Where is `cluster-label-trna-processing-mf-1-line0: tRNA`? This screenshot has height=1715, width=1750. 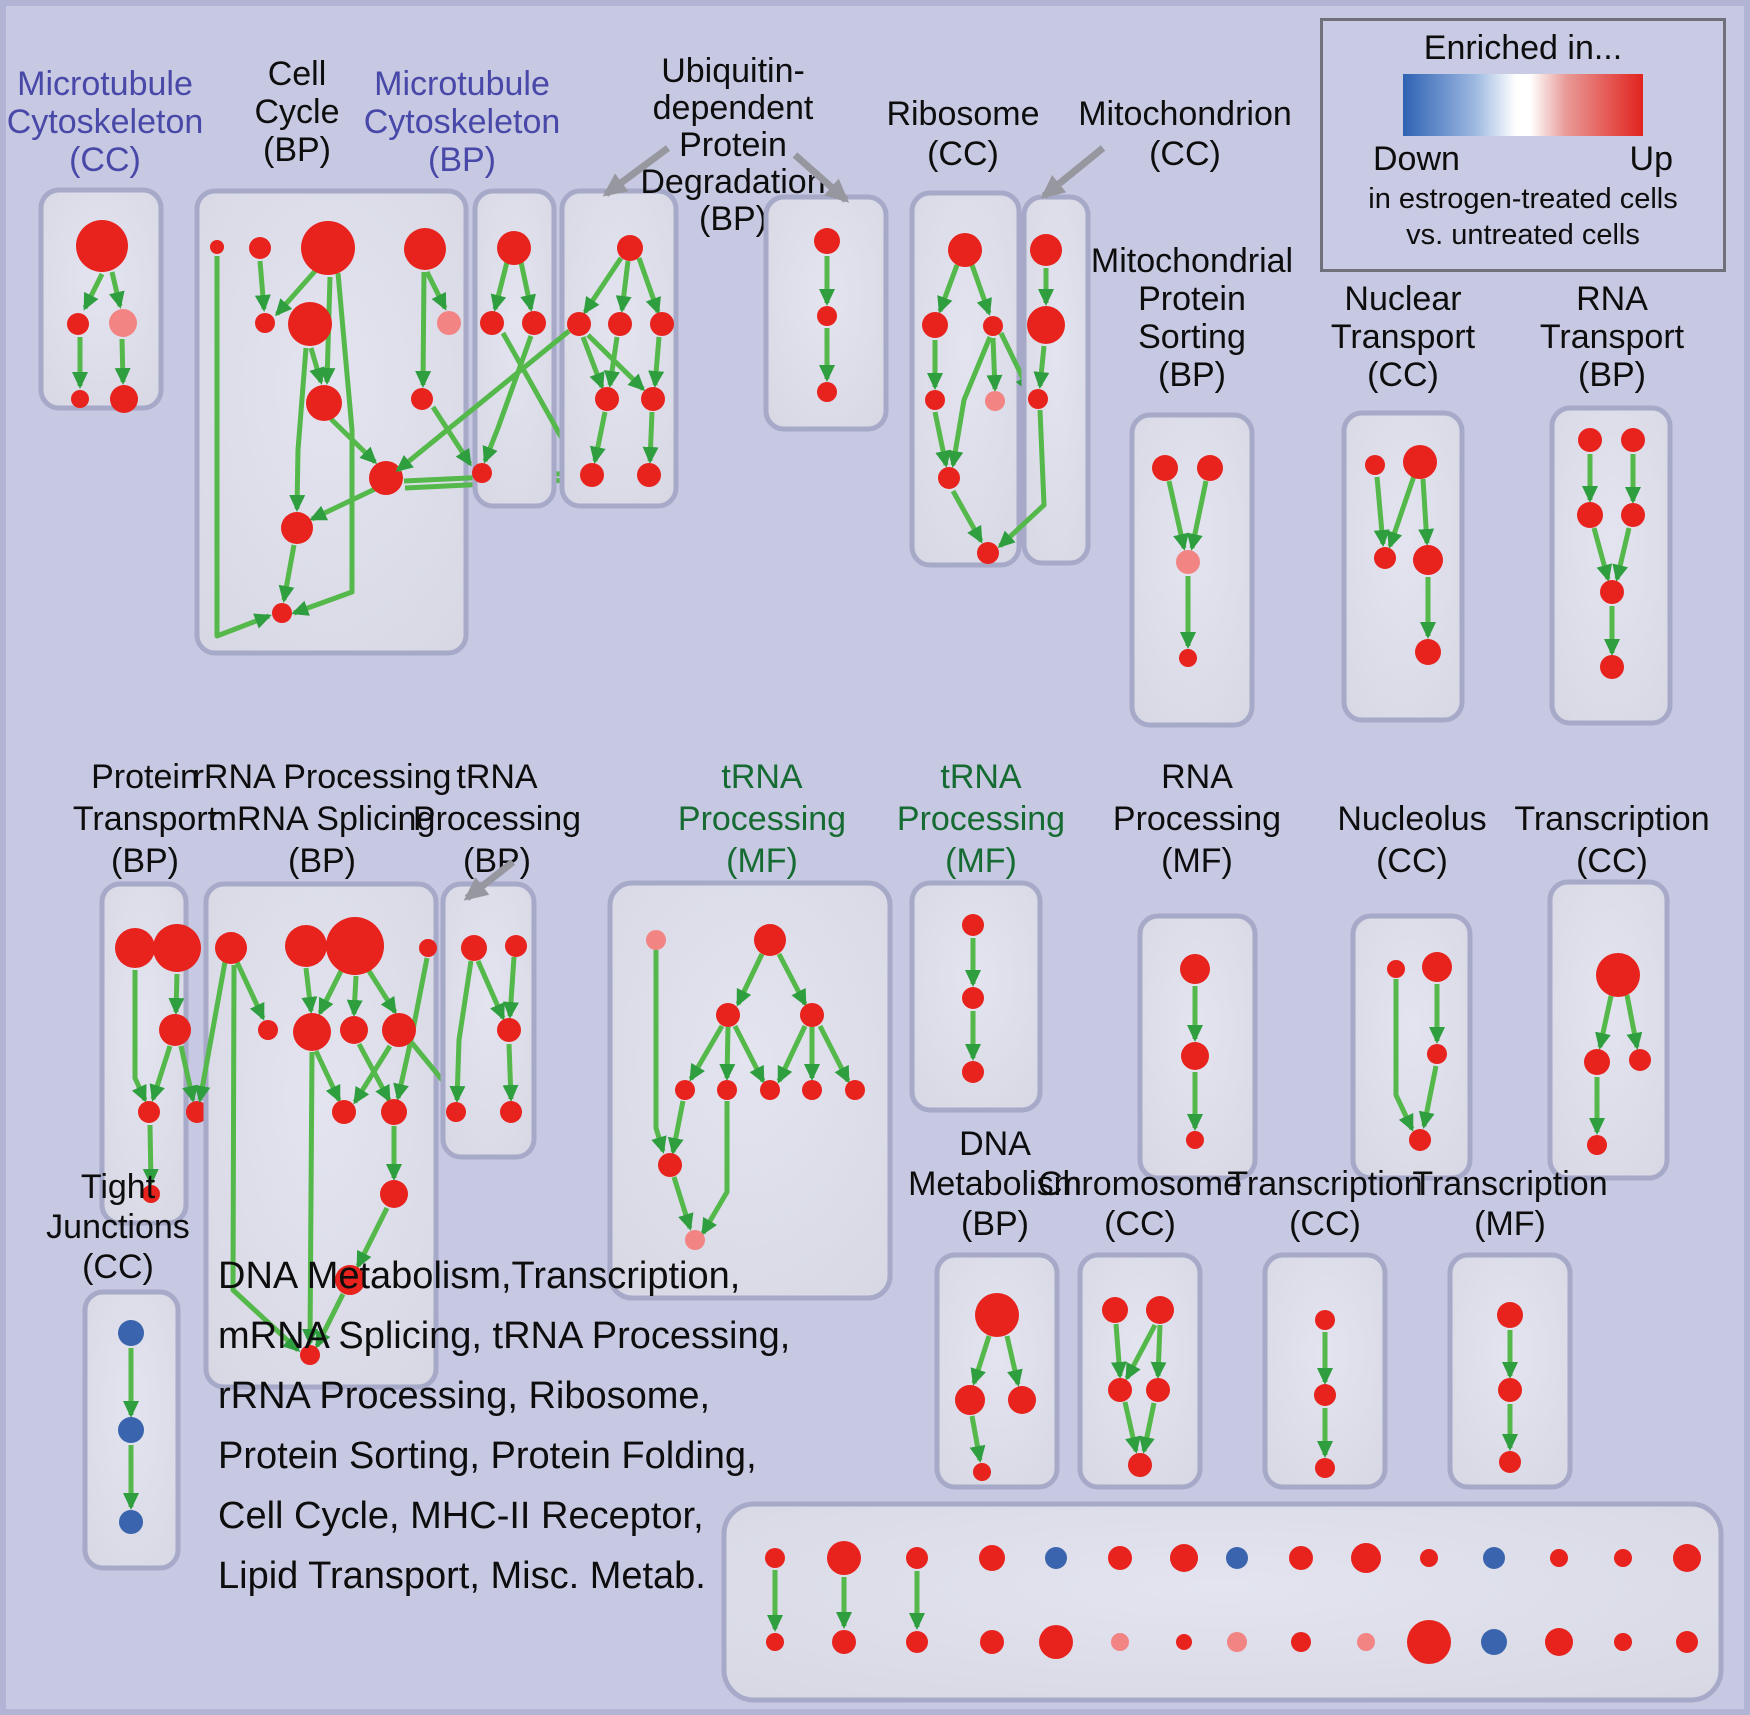 cluster-label-trna-processing-mf-1-line0: tRNA is located at coordinates (762, 777).